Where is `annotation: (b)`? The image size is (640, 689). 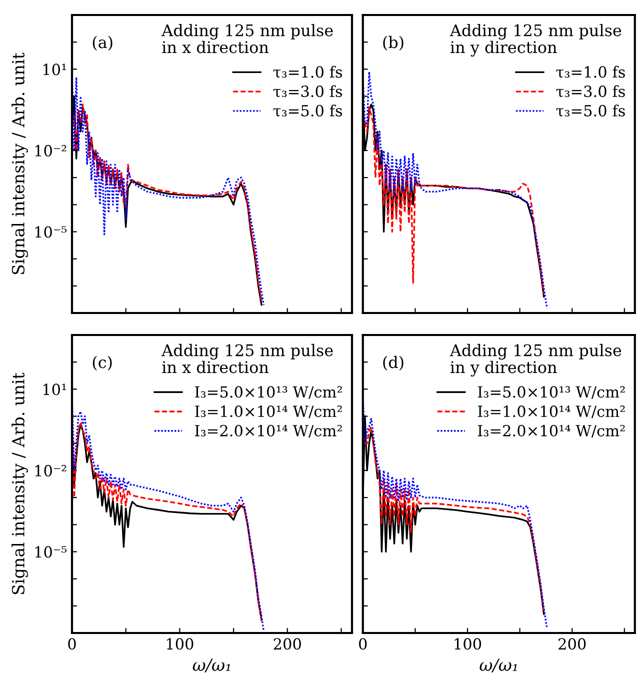 annotation: (b) is located at coordinates (393, 43).